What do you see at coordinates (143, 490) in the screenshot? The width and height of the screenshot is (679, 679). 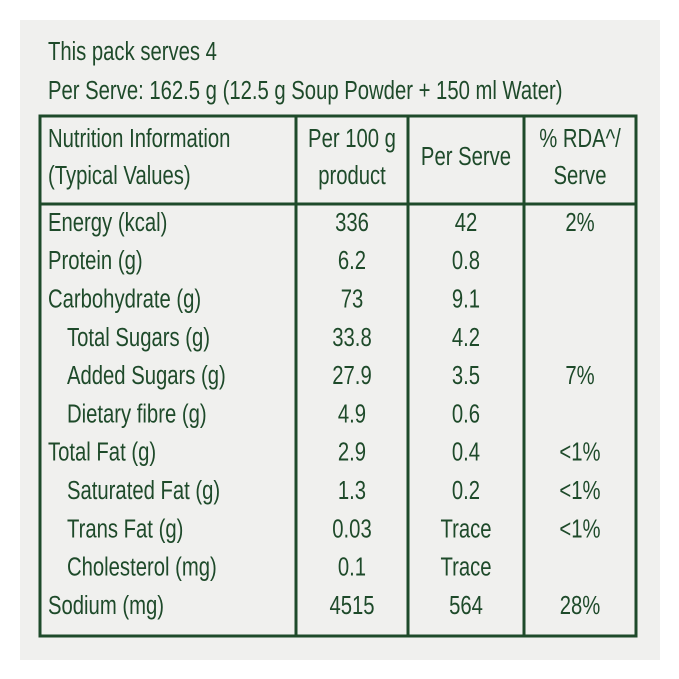 I see `row-label: Saturated Fat (g)` at bounding box center [143, 490].